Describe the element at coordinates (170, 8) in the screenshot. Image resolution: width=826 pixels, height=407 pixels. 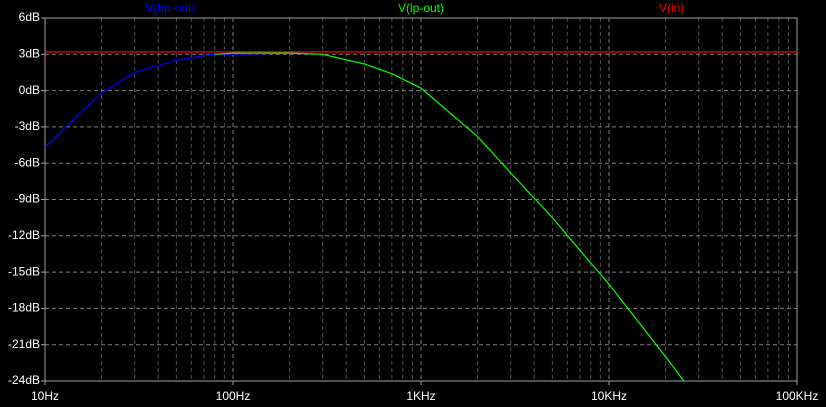
I see `legend-entry: V(hp-out)` at that location.